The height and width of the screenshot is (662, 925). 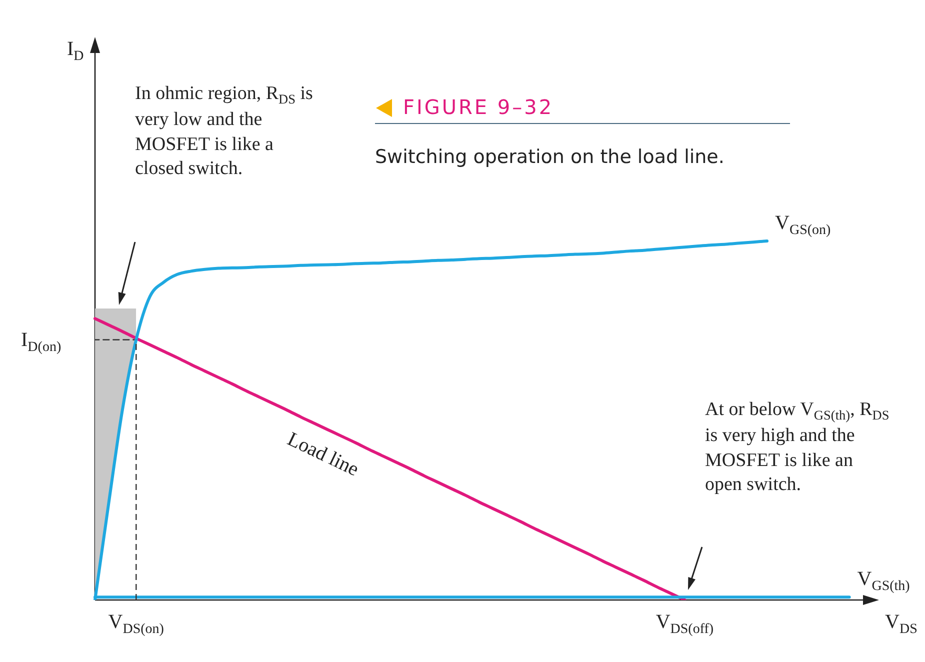 What do you see at coordinates (549, 157) in the screenshot?
I see `chart-subtitle: Switching operation on the load line.` at bounding box center [549, 157].